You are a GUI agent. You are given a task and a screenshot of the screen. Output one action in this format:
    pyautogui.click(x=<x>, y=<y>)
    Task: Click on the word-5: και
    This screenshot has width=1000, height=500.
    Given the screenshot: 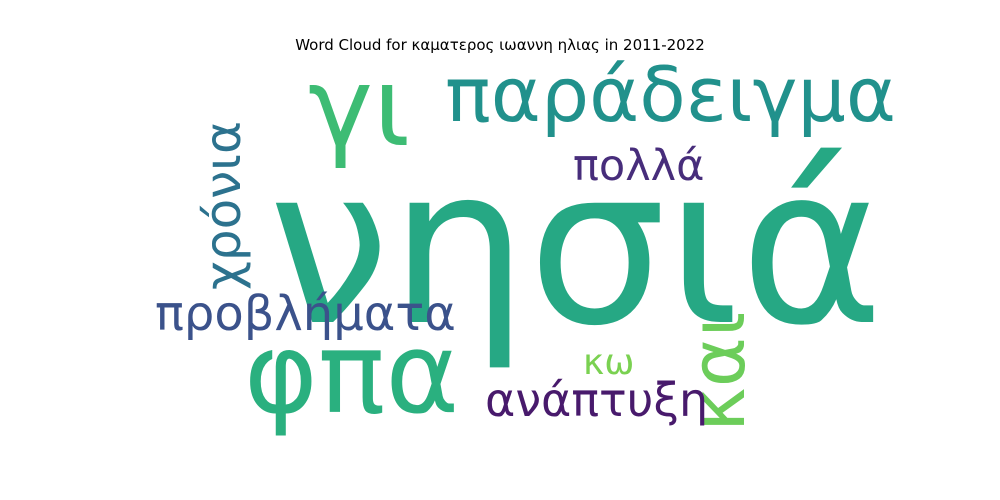 What is the action you would take?
    pyautogui.click(x=717, y=371)
    